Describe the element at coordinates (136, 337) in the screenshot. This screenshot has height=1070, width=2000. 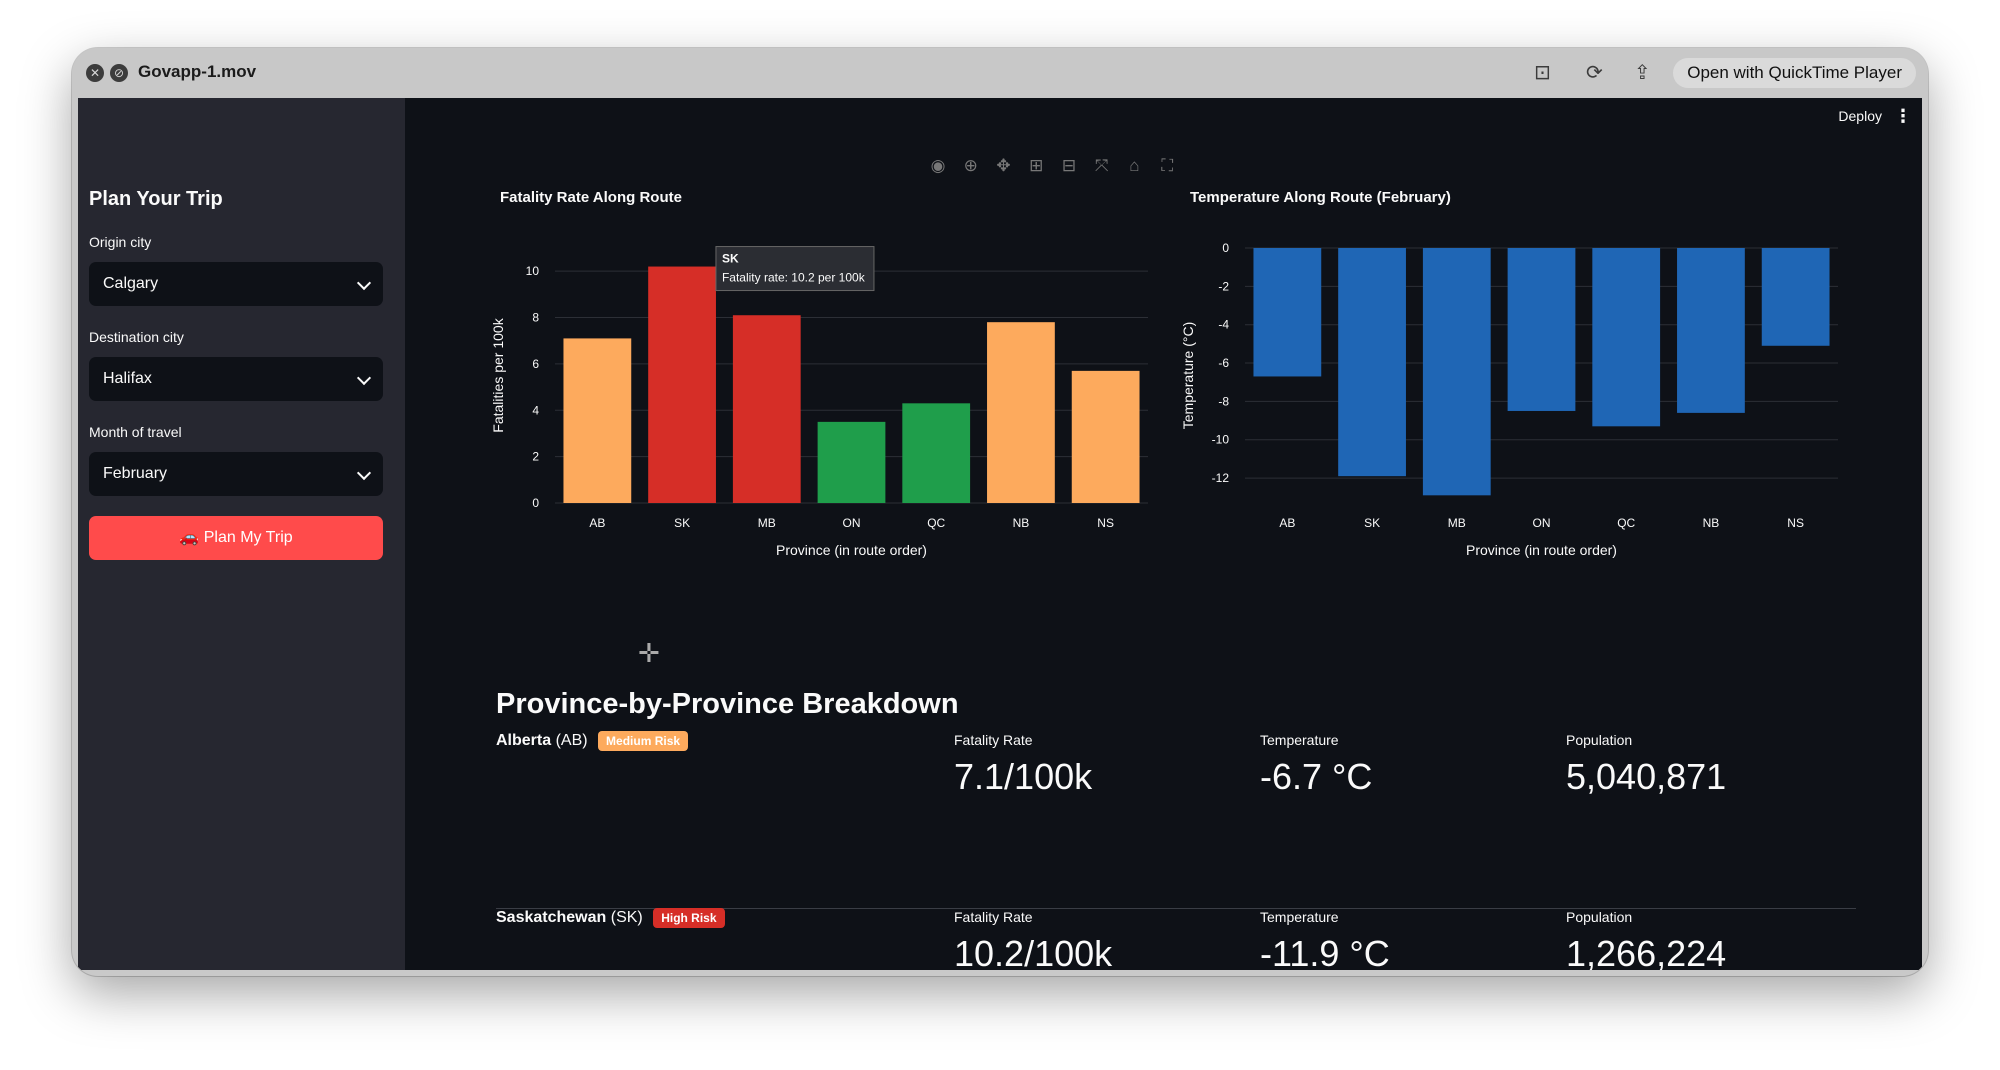
I see `destination-label: Destination city` at that location.